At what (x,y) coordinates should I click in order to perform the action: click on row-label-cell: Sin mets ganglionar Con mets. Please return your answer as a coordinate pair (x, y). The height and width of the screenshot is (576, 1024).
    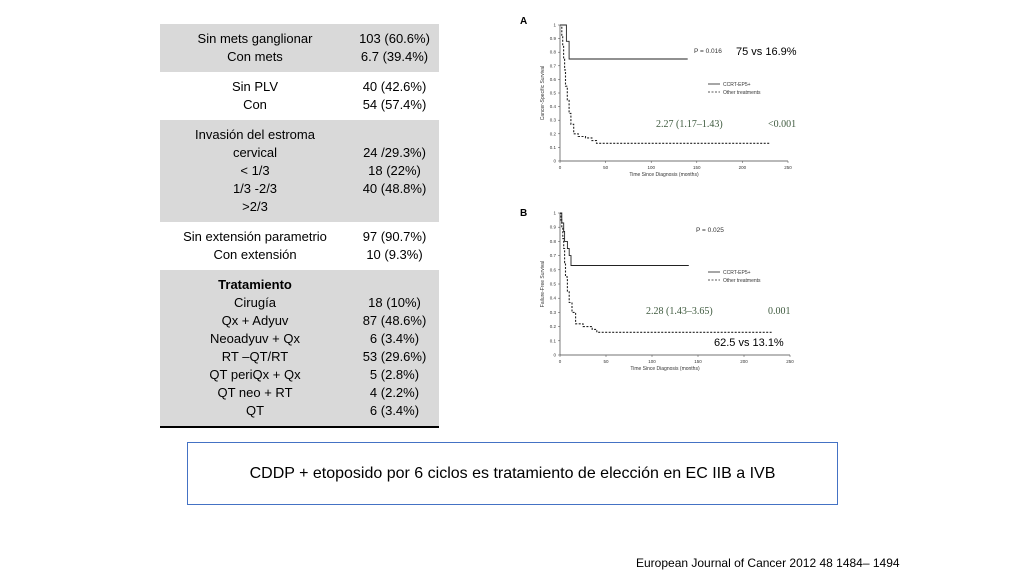
    Looking at the image, I should click on (255, 48).